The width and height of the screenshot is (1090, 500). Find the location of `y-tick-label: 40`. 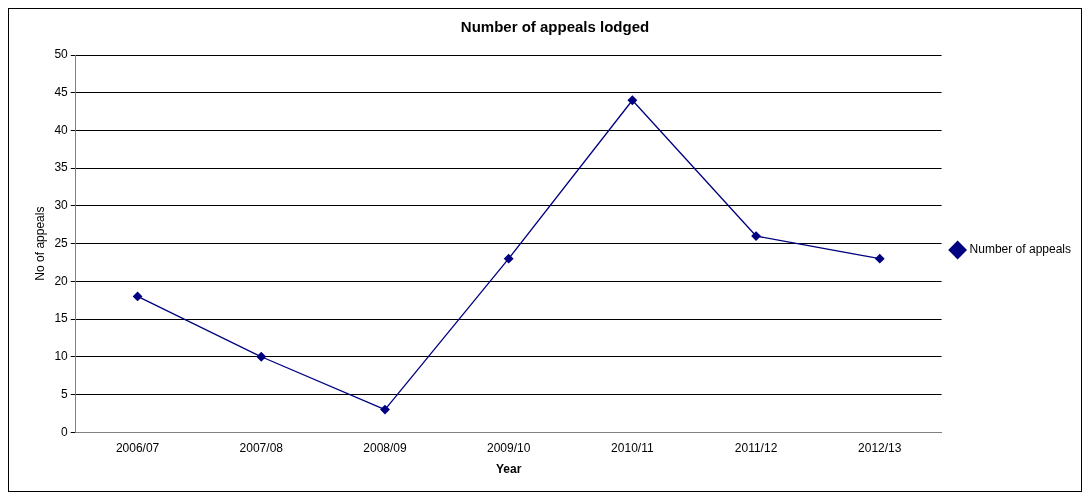

y-tick-label: 40 is located at coordinates (61, 129).